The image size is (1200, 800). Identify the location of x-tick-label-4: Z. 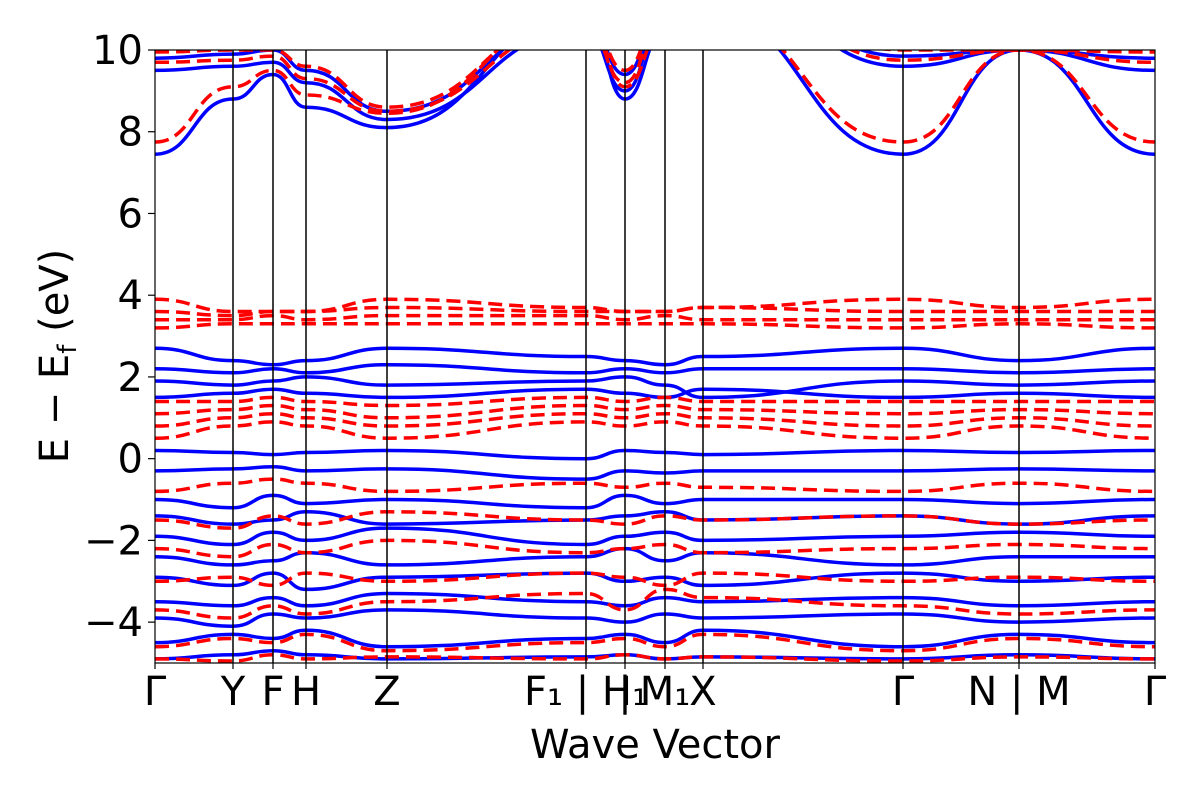
(386, 692).